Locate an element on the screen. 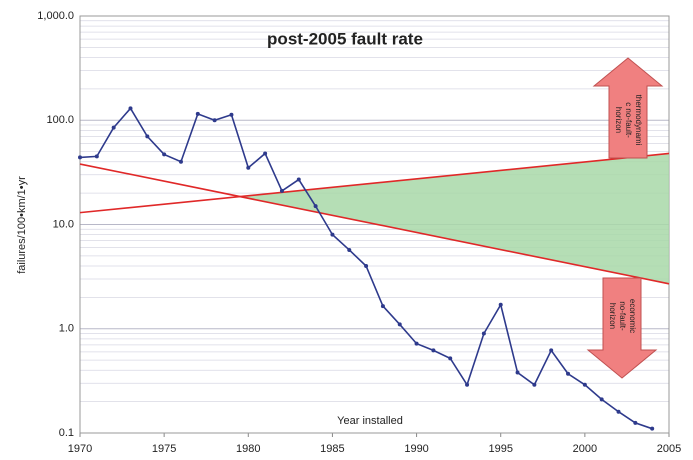 Image resolution: width=693 pixels, height=460 pixels. y-axis-label: failures/100•km/1•yr is located at coordinates (22, 225).